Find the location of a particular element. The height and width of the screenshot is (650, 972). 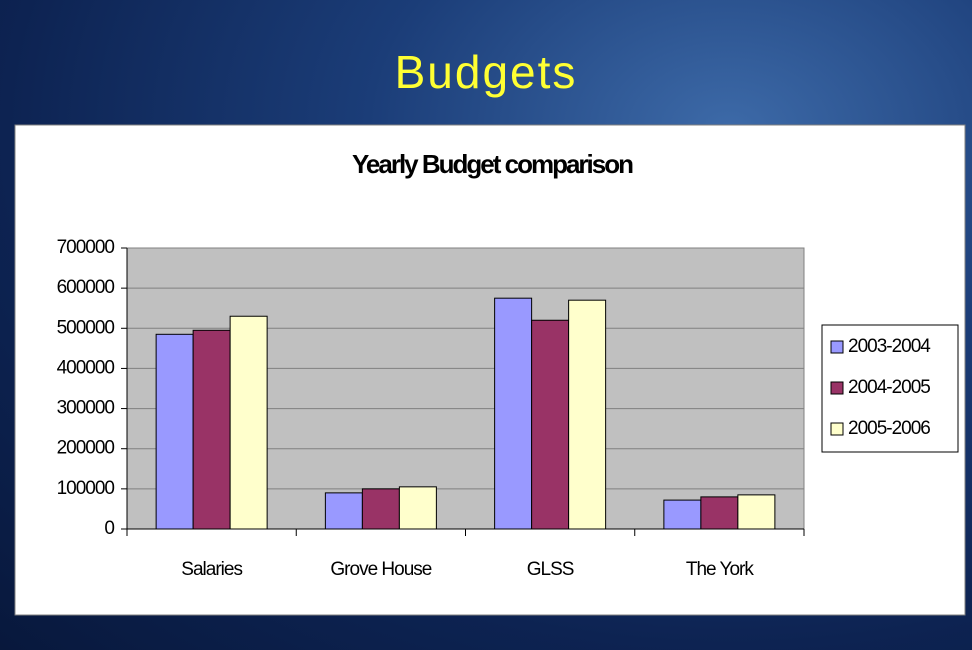

y-tick-label: 500000 is located at coordinates (86, 327).